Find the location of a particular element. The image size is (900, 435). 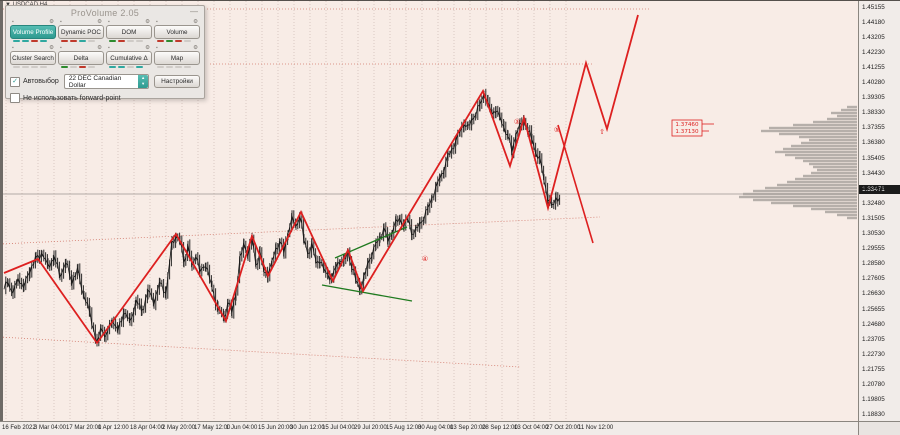

svg-text: 1.37130 is located at coordinates (687, 132).